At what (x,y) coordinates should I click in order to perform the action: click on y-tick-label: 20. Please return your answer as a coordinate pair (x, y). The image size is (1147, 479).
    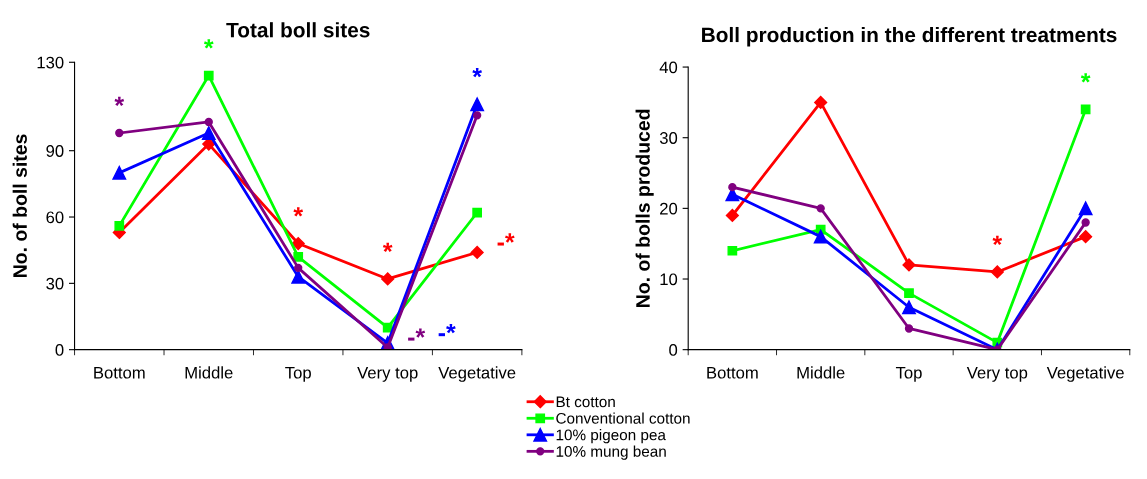
    Looking at the image, I should click on (669, 208).